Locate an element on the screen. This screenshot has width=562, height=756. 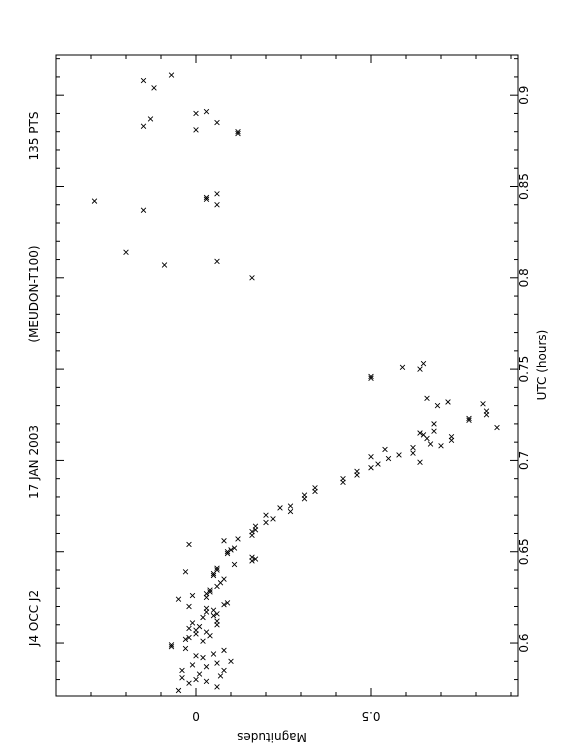
utc-tick-label: 0.65 is located at coordinates (524, 551).